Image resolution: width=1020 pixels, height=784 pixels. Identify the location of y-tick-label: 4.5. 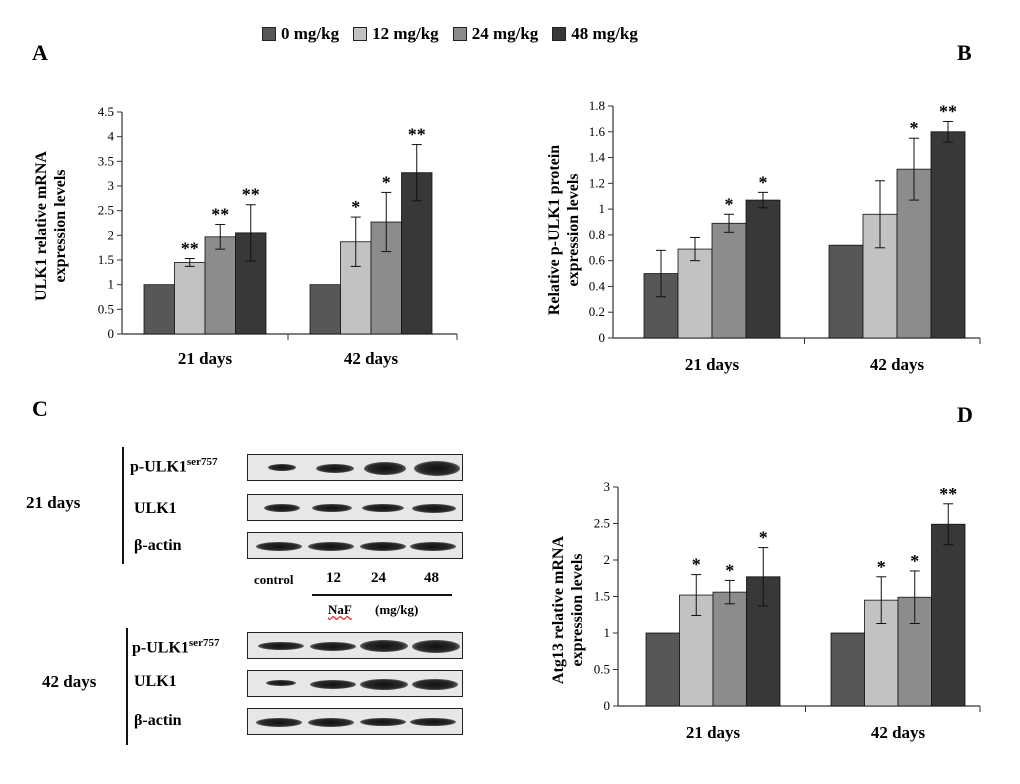
(106, 111).